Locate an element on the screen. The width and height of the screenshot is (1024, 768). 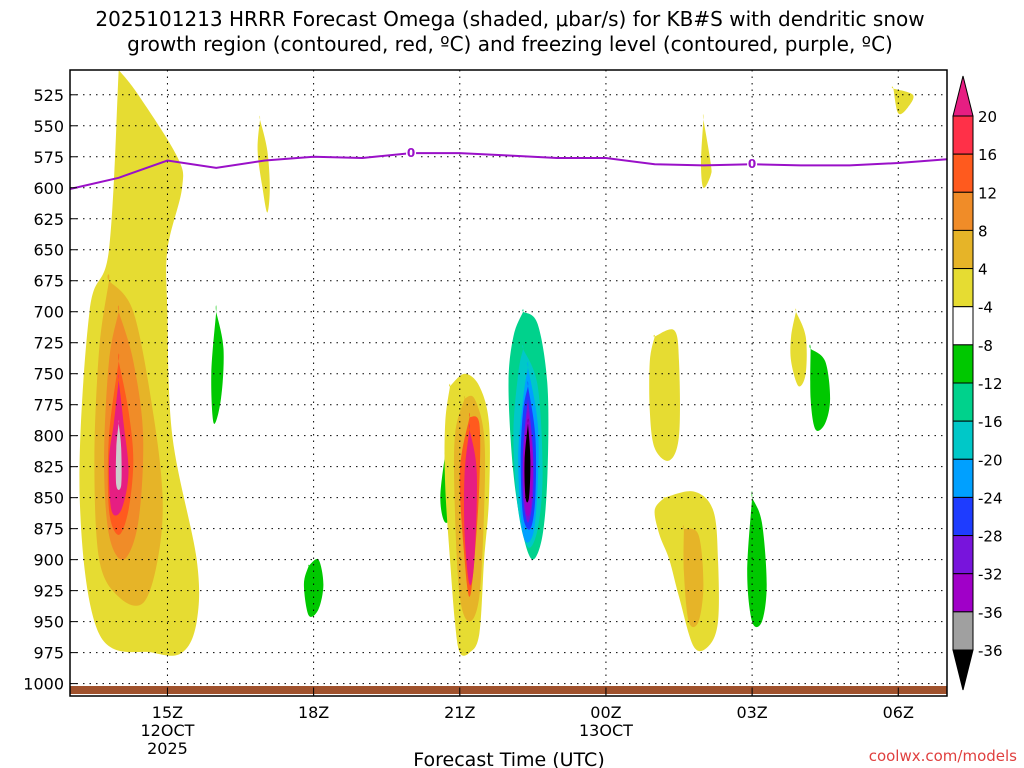
colorbar-label--16: -16 is located at coordinates (990, 422).